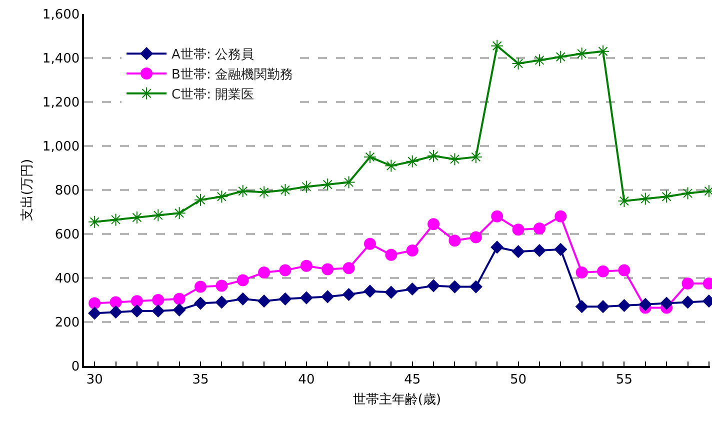 The width and height of the screenshot is (712, 421). I want to click on legend-label: C世帯: 開業医, so click(213, 94).